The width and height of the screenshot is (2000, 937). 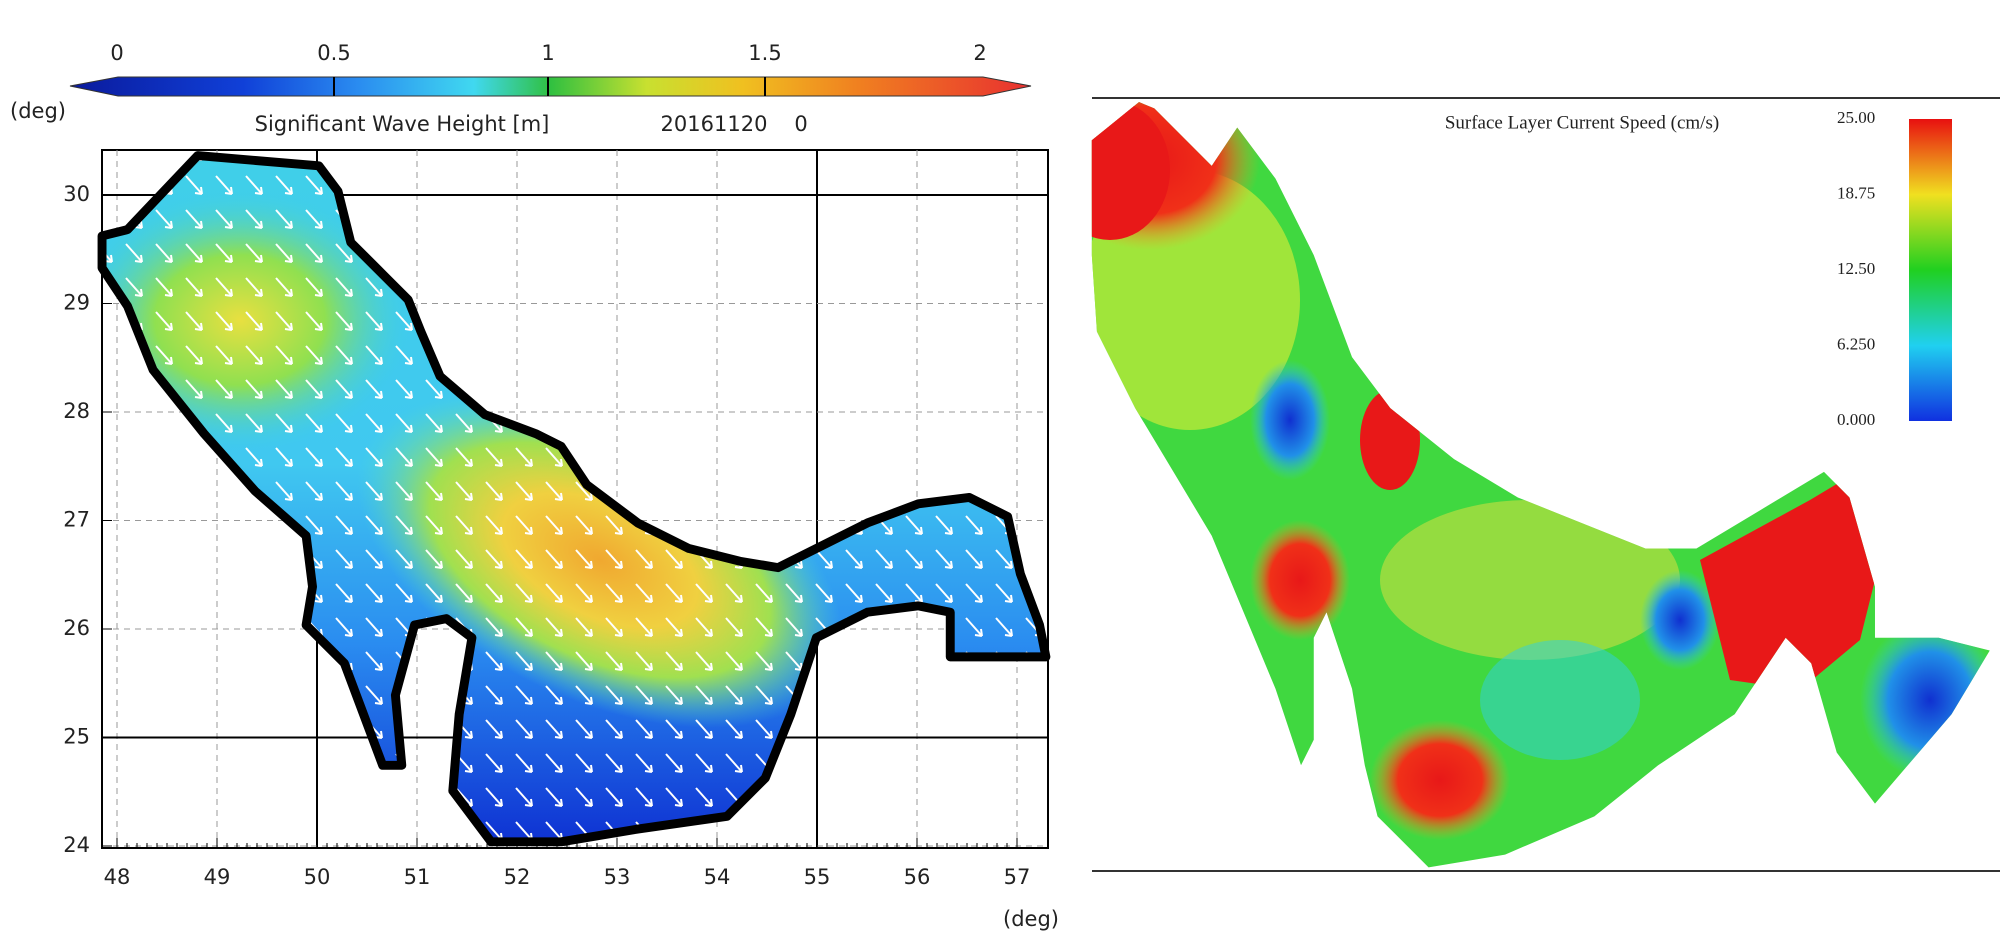 I want to click on x-tick-label: 49, so click(x=217, y=877).